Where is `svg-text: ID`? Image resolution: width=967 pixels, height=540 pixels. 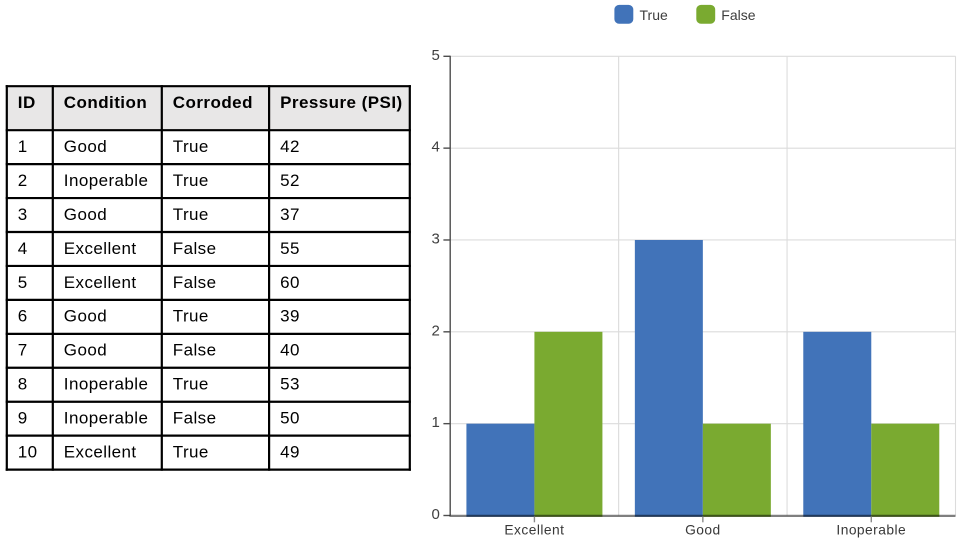 svg-text: ID is located at coordinates (27, 102).